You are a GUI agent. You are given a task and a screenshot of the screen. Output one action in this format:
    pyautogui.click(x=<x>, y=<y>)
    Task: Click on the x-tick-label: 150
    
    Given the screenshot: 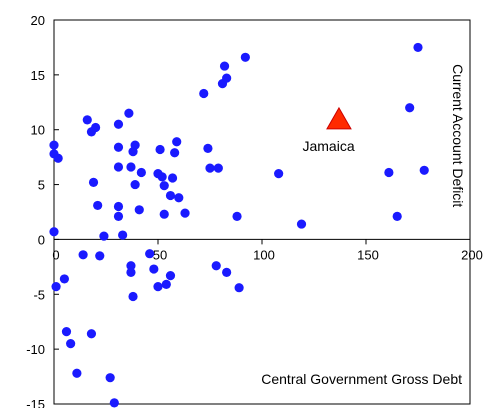 What is the action you would take?
    pyautogui.click(x=368, y=254)
    